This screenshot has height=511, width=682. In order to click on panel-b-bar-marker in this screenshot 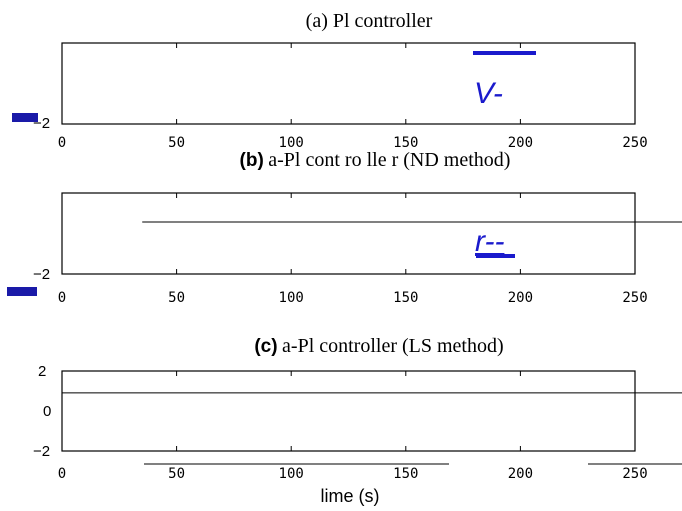, I will do `click(22, 291)`.